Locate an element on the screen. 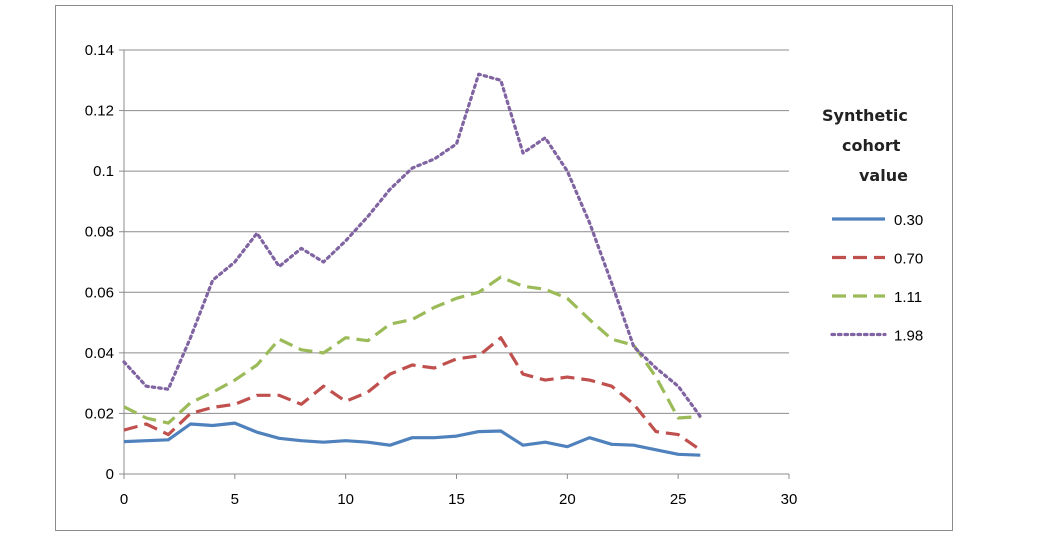 The width and height of the screenshot is (1050, 546). x-tick-label-0: 0 is located at coordinates (124, 499).